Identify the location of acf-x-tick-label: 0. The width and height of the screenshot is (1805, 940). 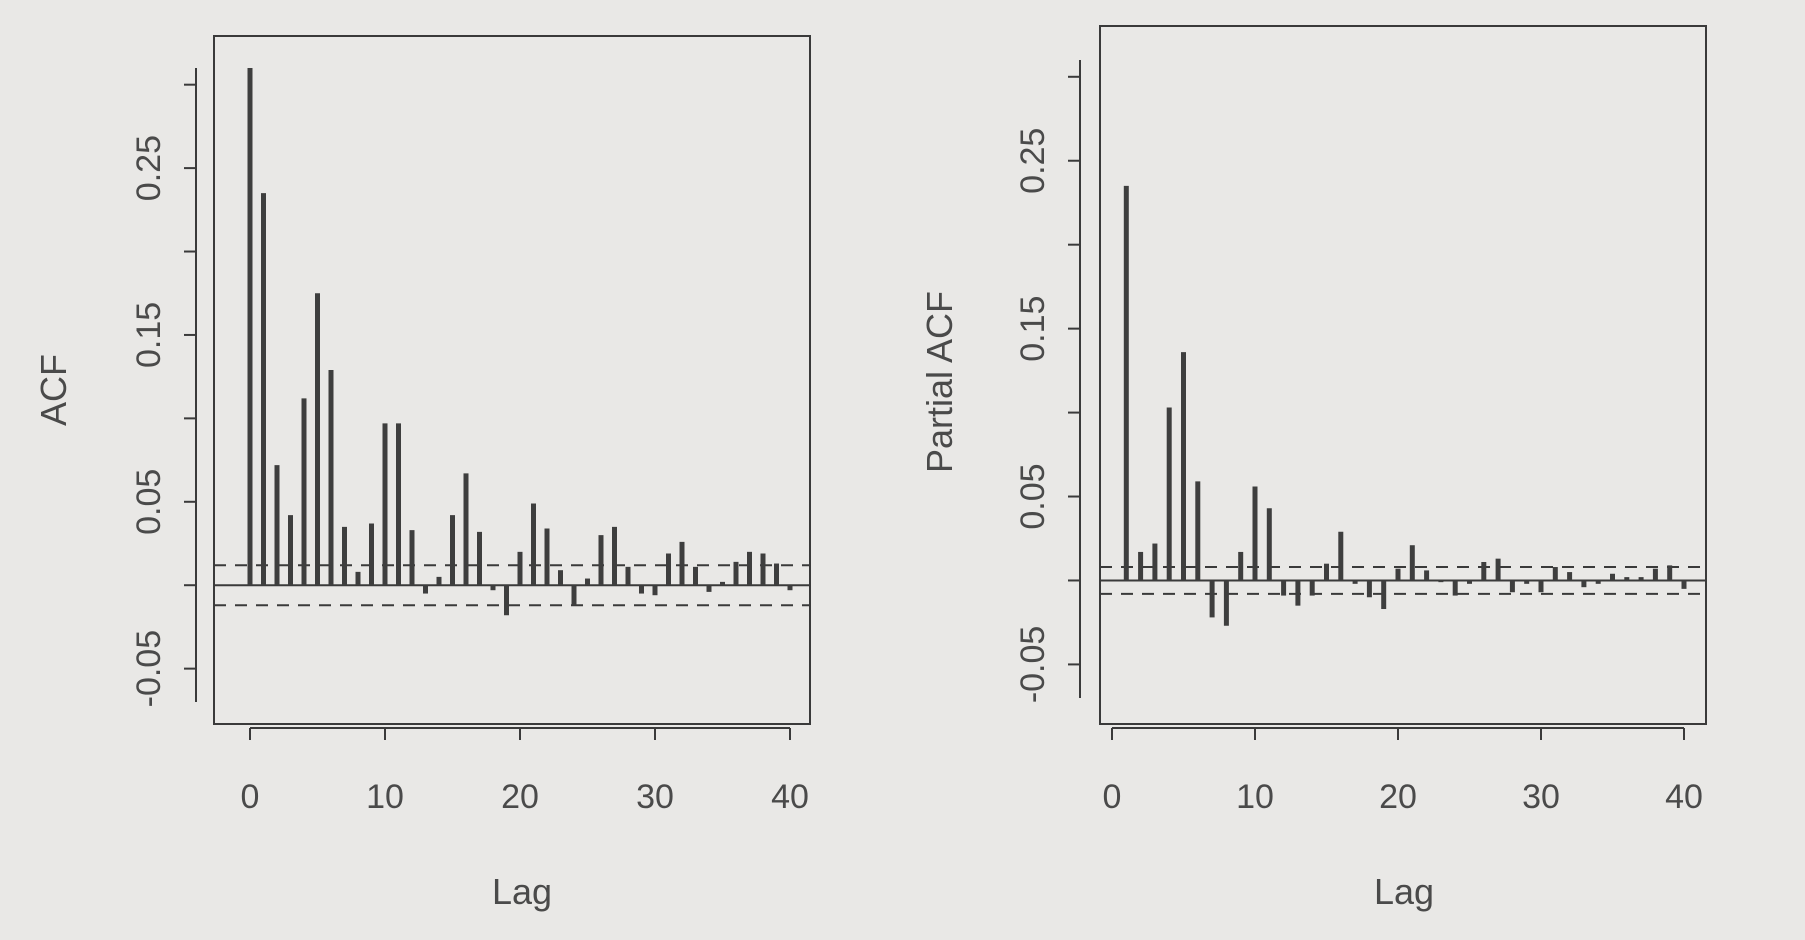
(250, 797).